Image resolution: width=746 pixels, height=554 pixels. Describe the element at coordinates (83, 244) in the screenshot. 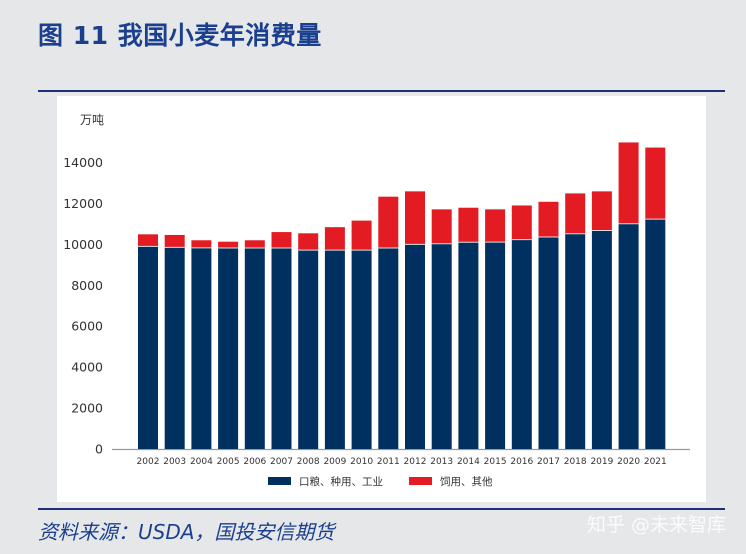

I see `y-tick-label: 10000` at that location.